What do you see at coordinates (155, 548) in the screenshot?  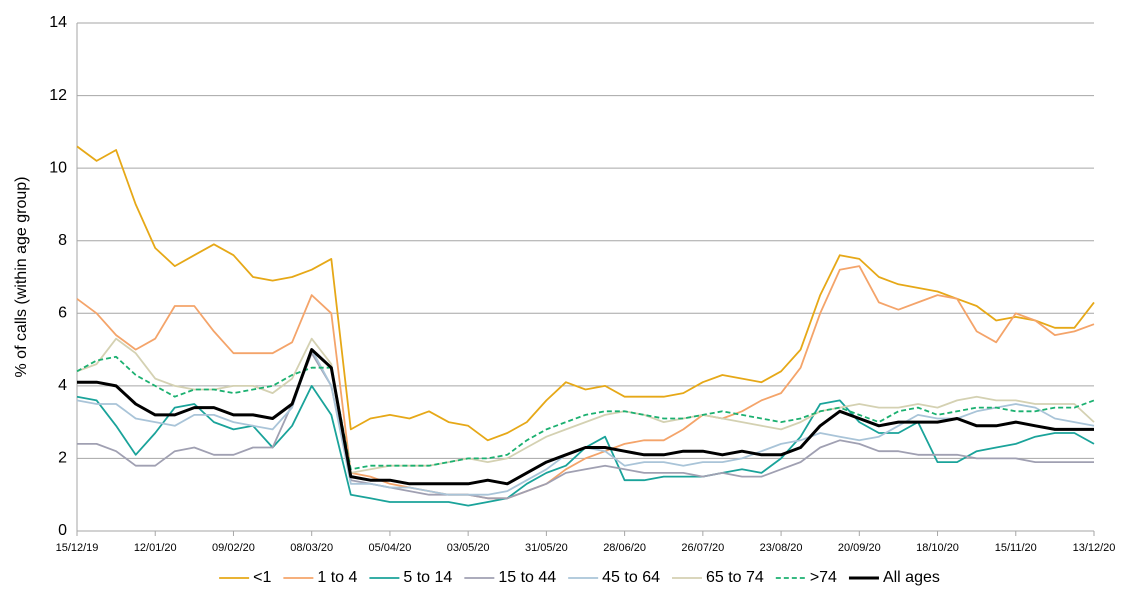 I see `x-tick-label: 12/01/20` at bounding box center [155, 548].